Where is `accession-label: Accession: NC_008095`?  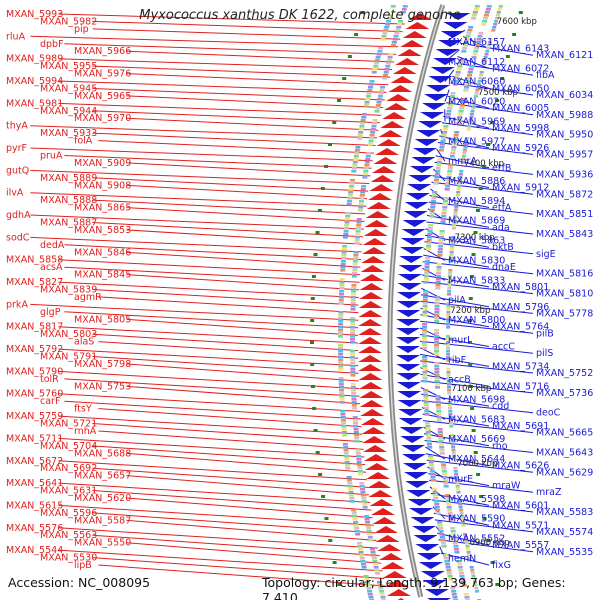 accession-label: Accession: NC_008095 is located at coordinates (79, 582).